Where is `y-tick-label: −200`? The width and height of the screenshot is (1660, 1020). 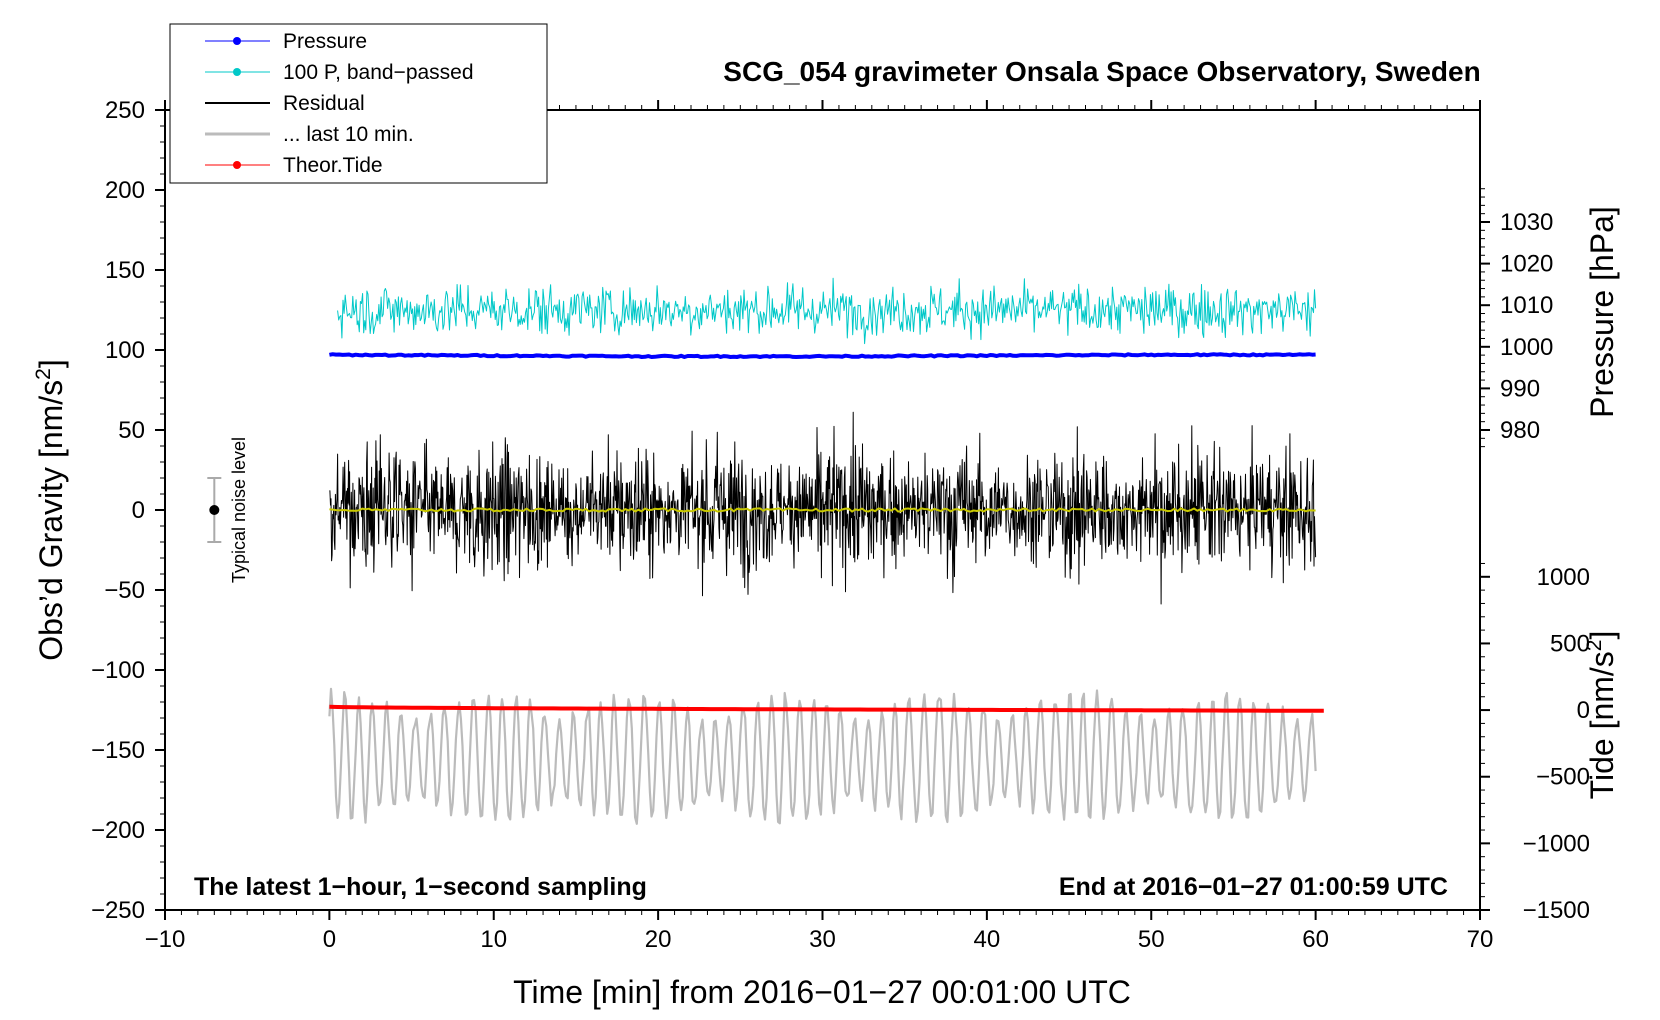
y-tick-label: −200 is located at coordinates (118, 830).